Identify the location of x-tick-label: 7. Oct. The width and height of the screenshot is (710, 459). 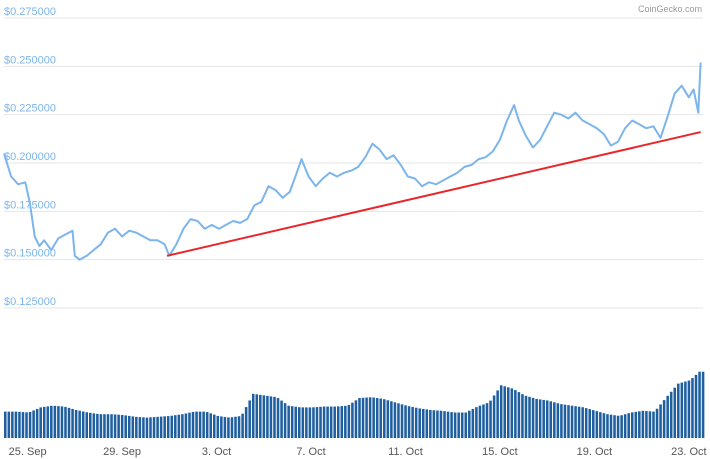
(310, 452).